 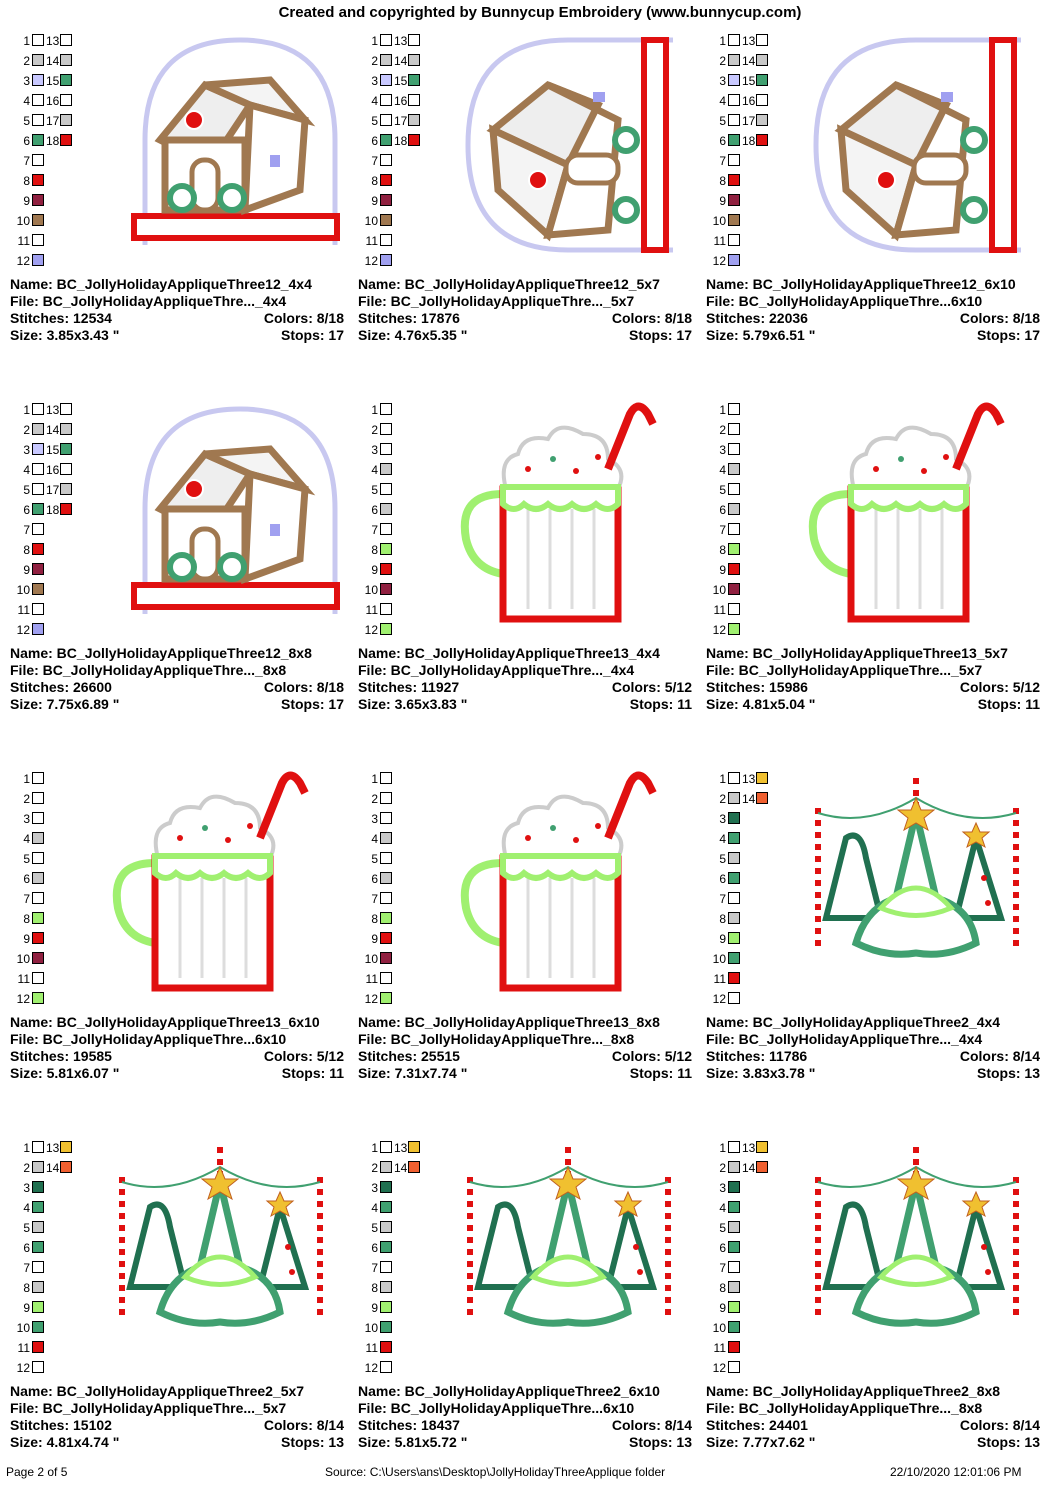 I want to click on design-size: Size: 4.76x5.35 ", so click(x=413, y=335).